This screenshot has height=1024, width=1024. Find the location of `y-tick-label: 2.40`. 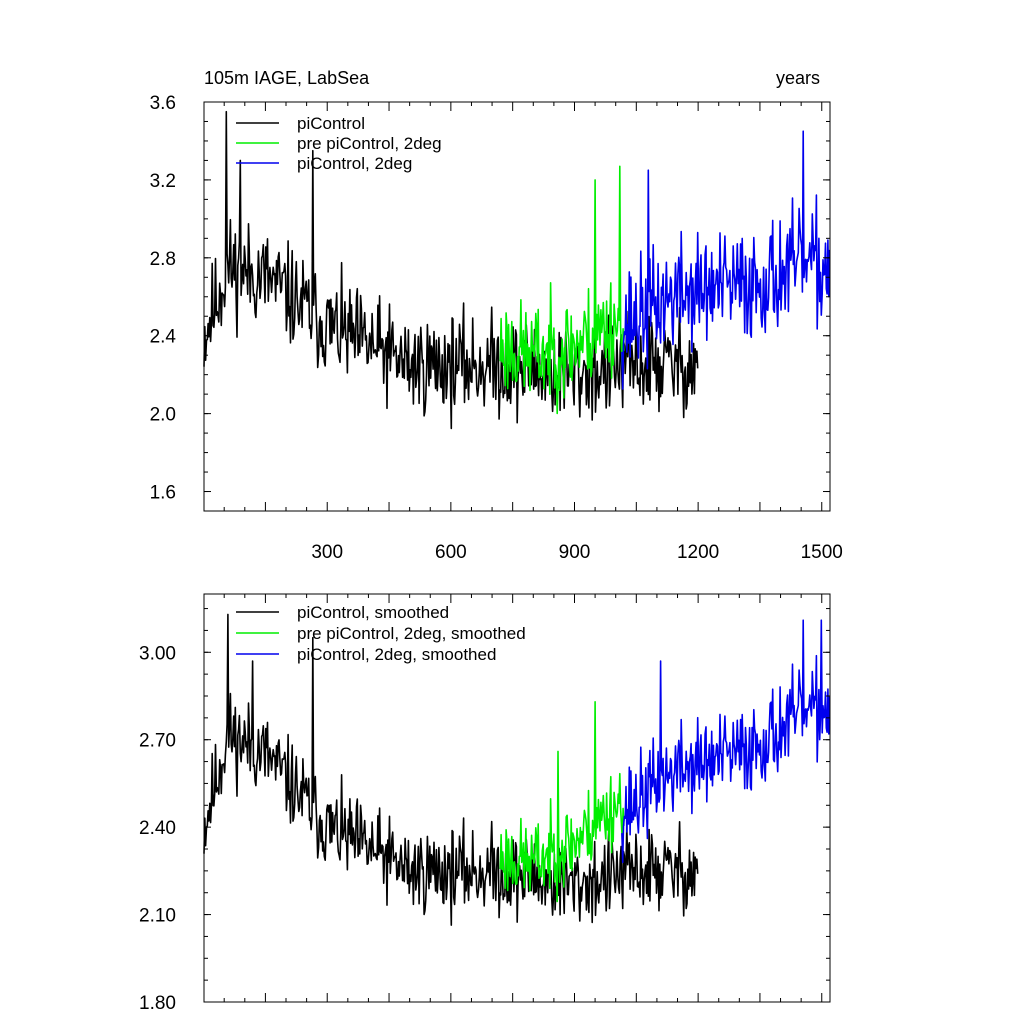

y-tick-label: 2.40 is located at coordinates (157, 828).